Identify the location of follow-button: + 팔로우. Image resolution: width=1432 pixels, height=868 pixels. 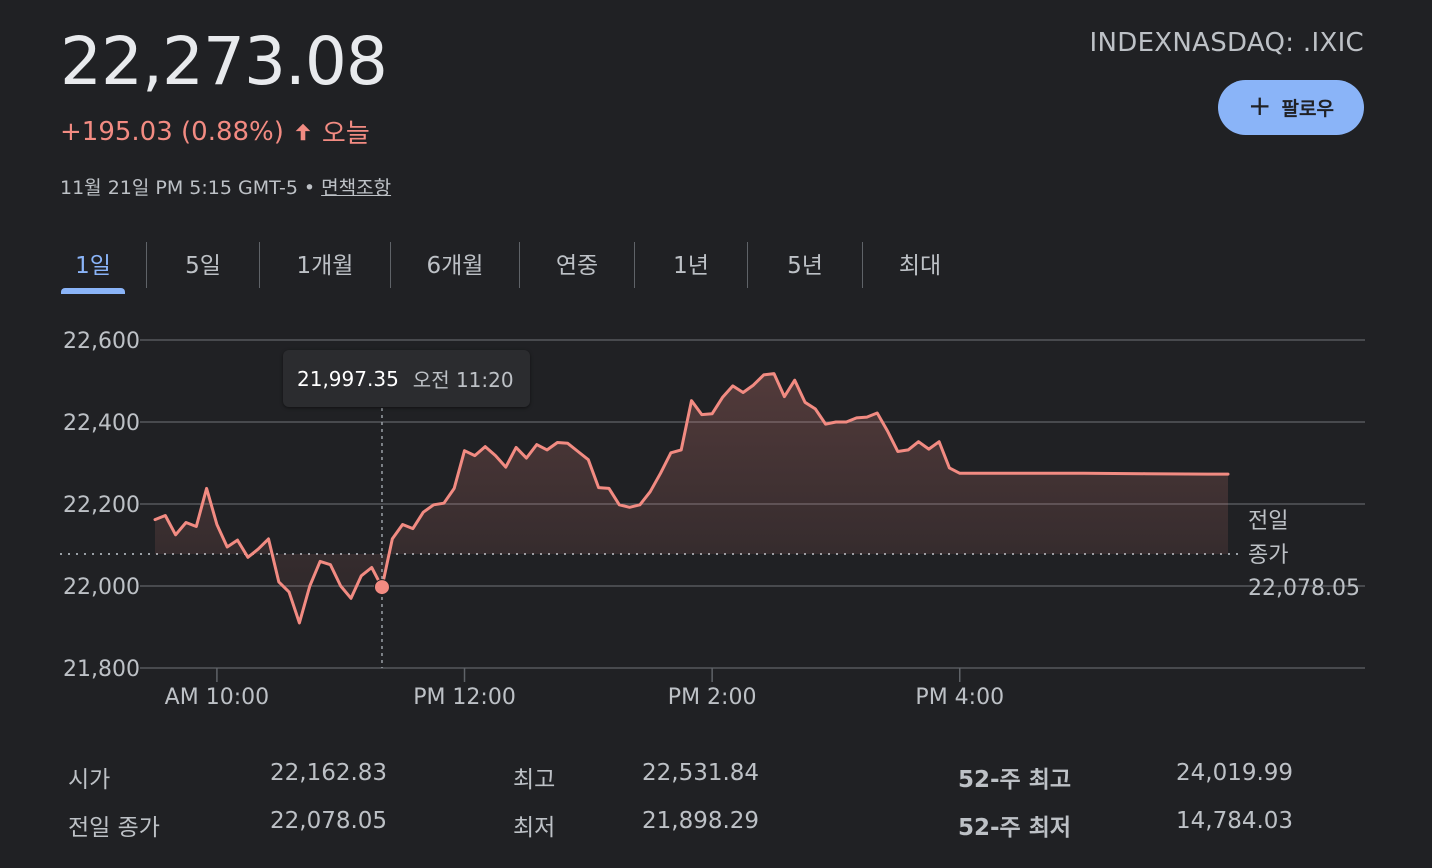
(1291, 107).